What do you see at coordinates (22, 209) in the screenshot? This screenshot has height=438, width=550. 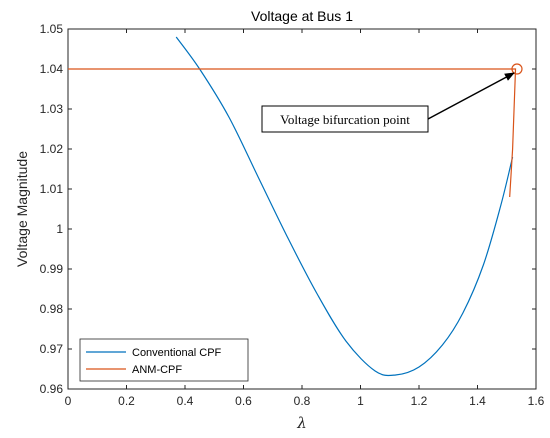 I see `y-axis-label: Voltage Magnitude` at bounding box center [22, 209].